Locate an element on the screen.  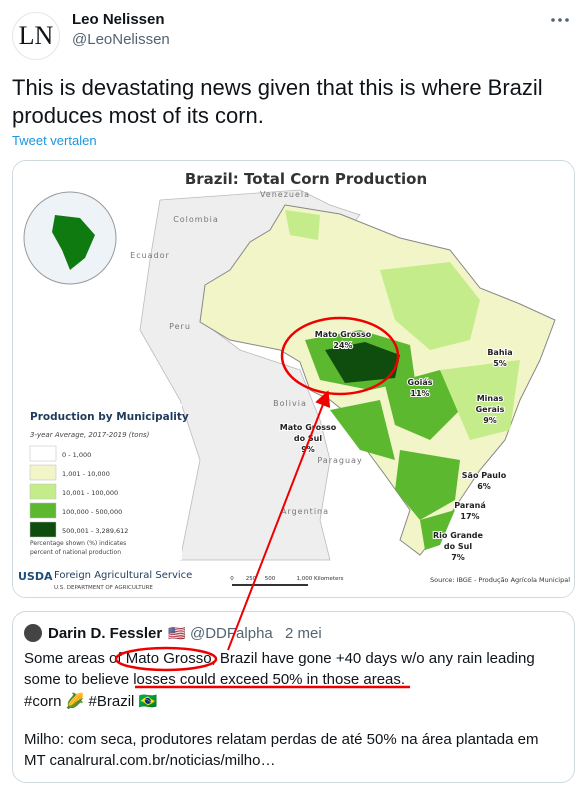
agency-name: Foreign Agricultural Service is located at coordinates (123, 575).